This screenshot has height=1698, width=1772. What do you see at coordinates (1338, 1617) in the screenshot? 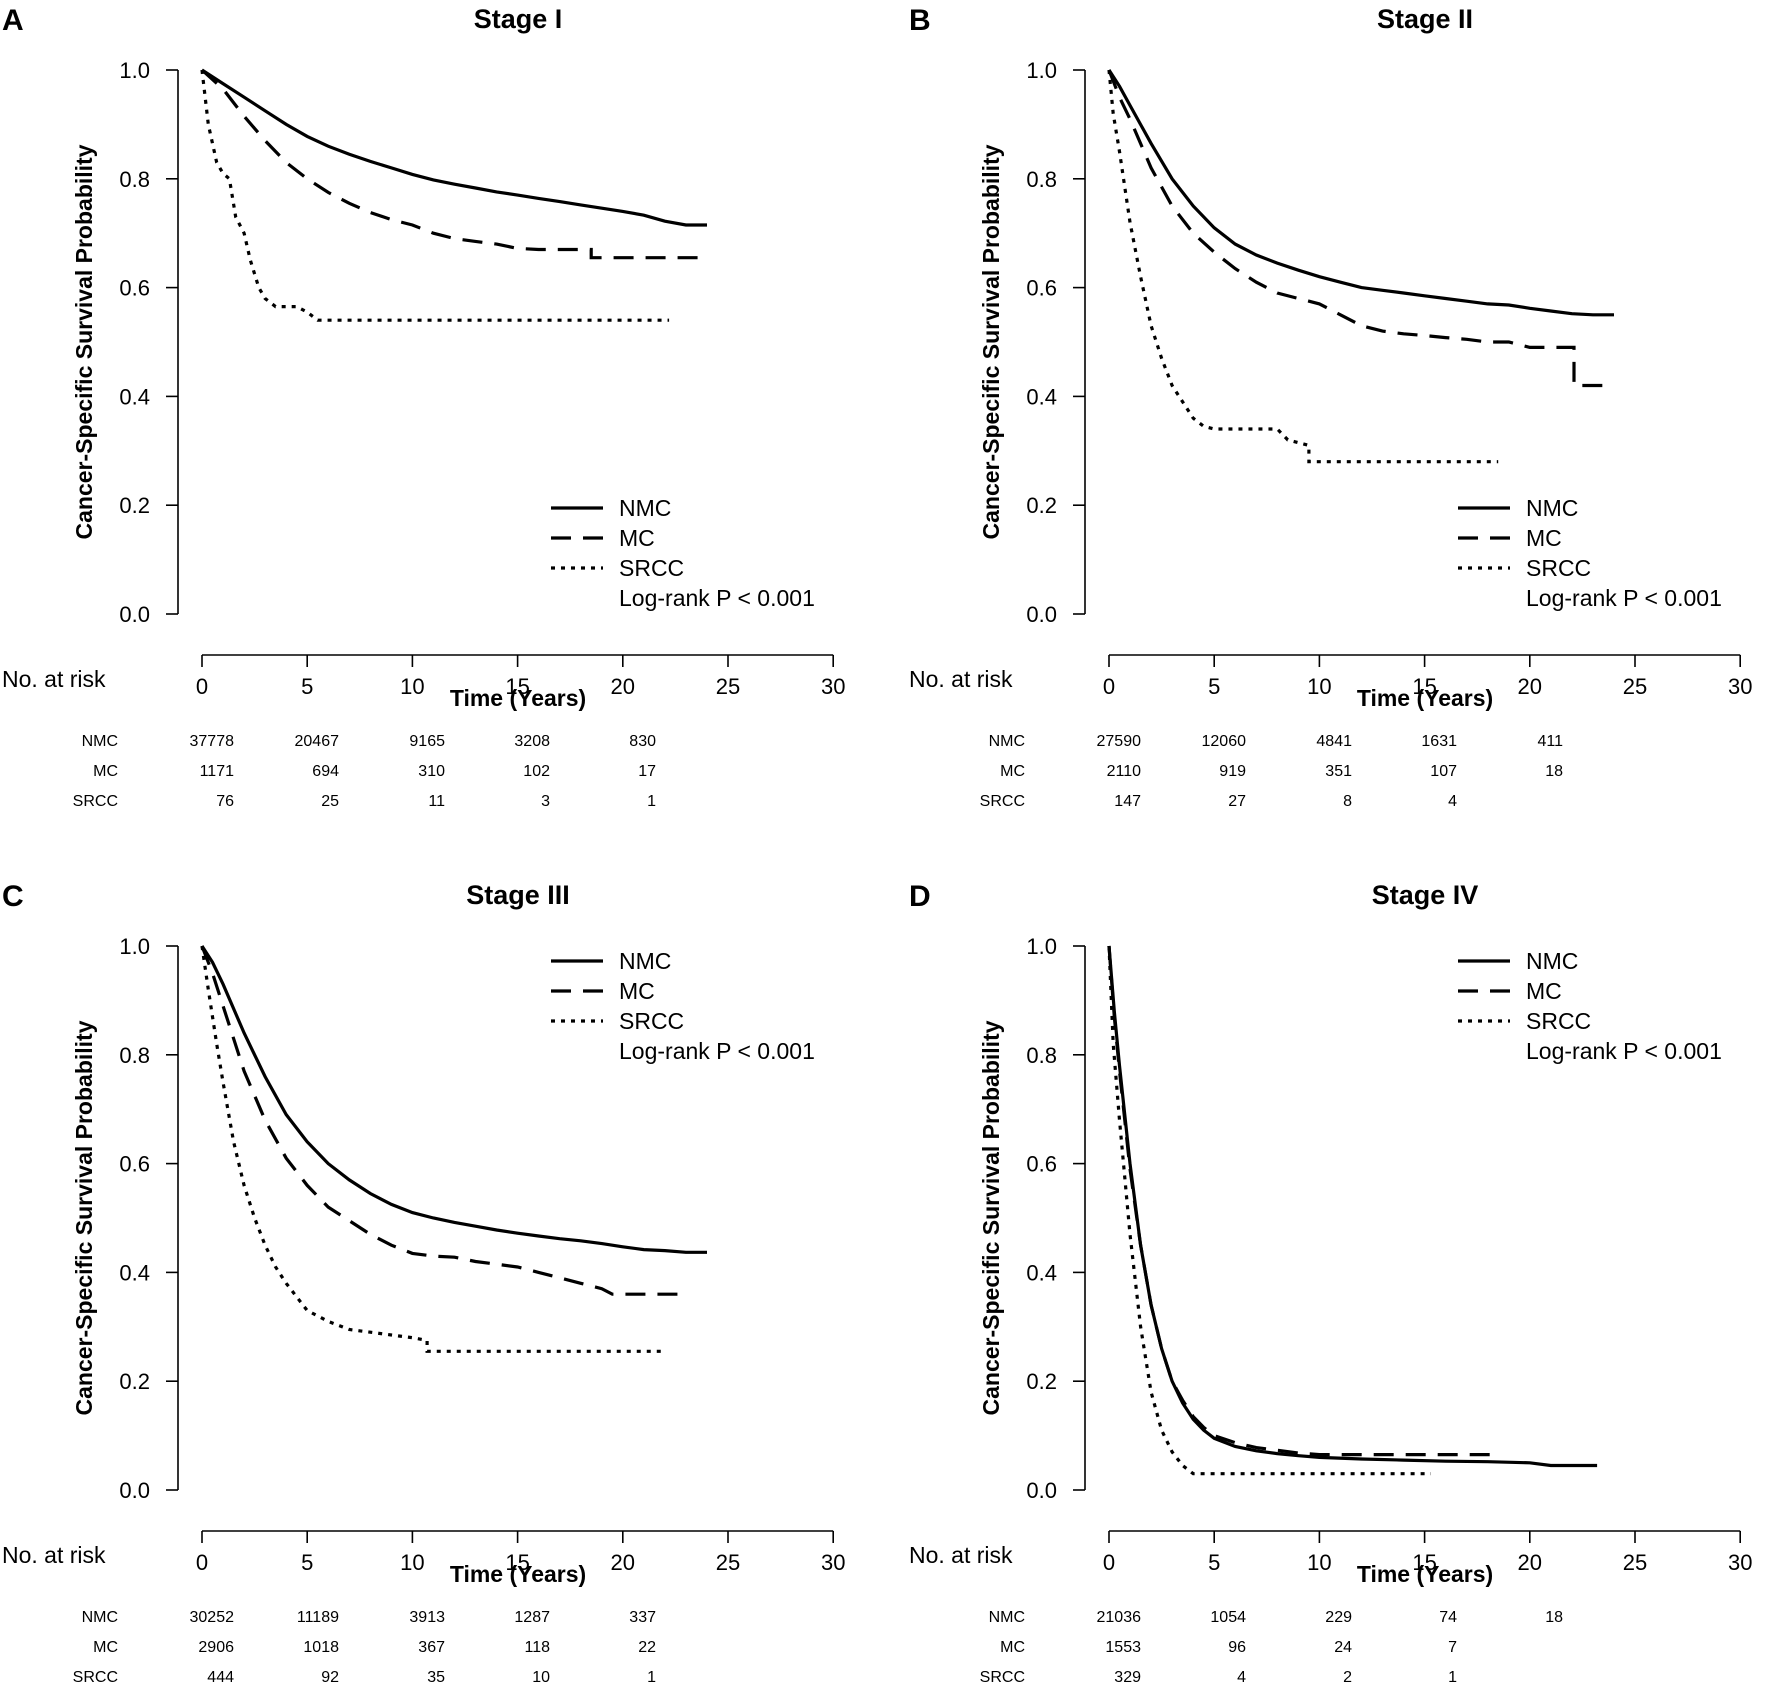
I see `risk-cell: 229` at bounding box center [1338, 1617].